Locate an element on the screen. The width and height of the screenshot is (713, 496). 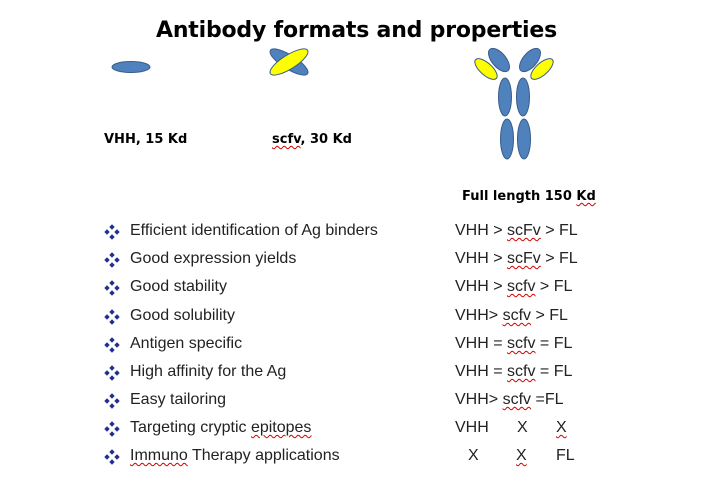
property-row: Good stability VHH > scfv > FL is located at coordinates (356, 292).